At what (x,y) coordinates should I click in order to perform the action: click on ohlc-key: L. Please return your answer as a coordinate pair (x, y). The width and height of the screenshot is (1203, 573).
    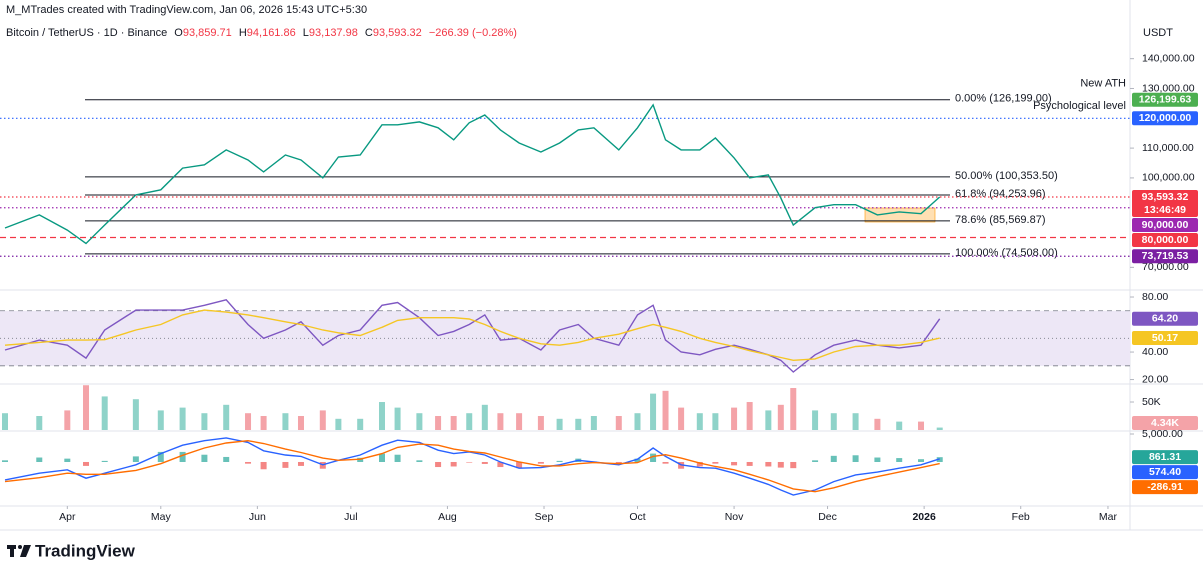
    Looking at the image, I should click on (306, 33).